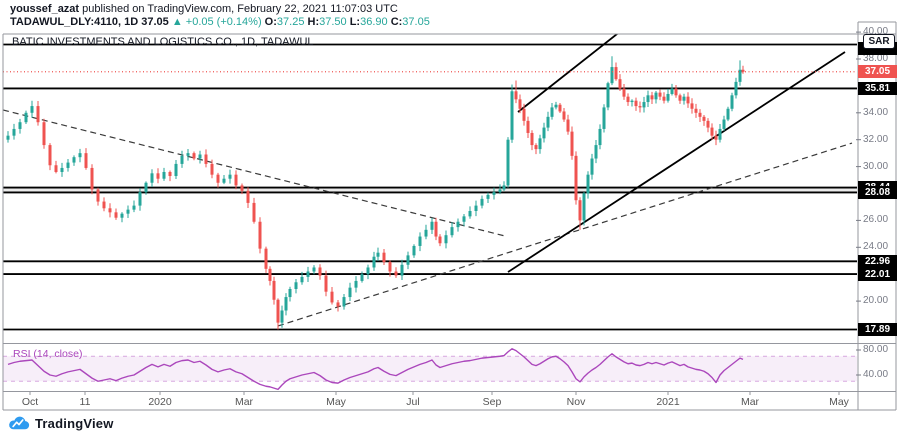  What do you see at coordinates (876, 32) in the screenshot?
I see `price-tick-40.00: 40.00` at bounding box center [876, 32].